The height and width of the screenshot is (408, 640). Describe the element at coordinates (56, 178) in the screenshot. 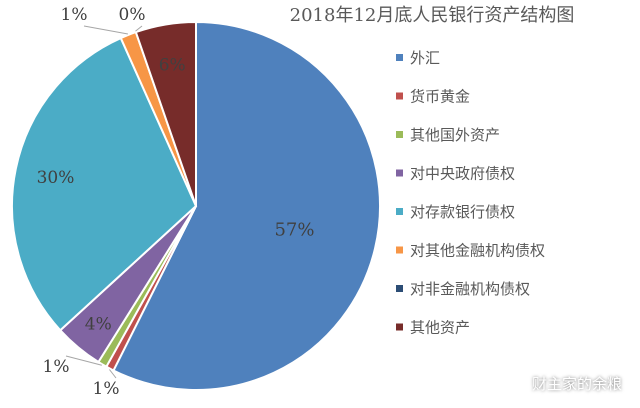

I see `slice-label: 30%` at that location.